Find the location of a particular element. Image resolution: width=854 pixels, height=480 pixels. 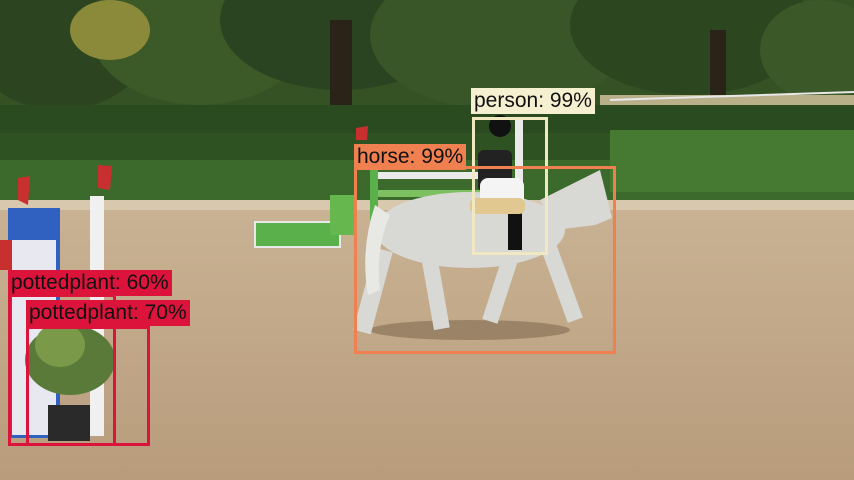

pottedplant-70-detection-label: pottedplant: 70% is located at coordinates (108, 313).